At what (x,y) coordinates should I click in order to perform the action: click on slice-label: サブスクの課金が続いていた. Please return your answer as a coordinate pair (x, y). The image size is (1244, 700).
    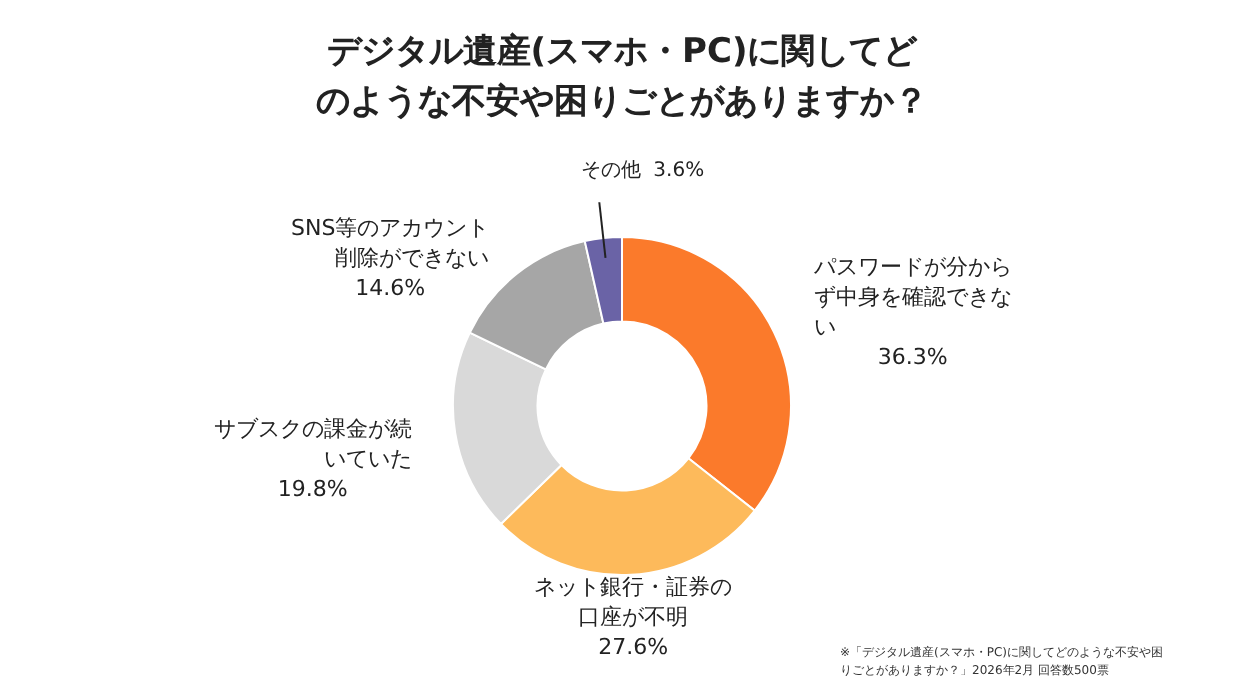
    Looking at the image, I should click on (312, 444).